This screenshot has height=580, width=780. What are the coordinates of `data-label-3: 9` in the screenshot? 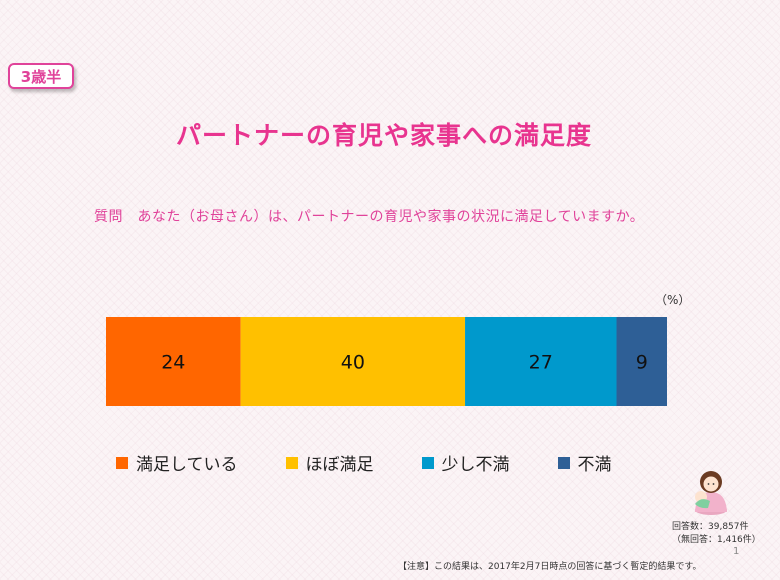 It's located at (642, 363).